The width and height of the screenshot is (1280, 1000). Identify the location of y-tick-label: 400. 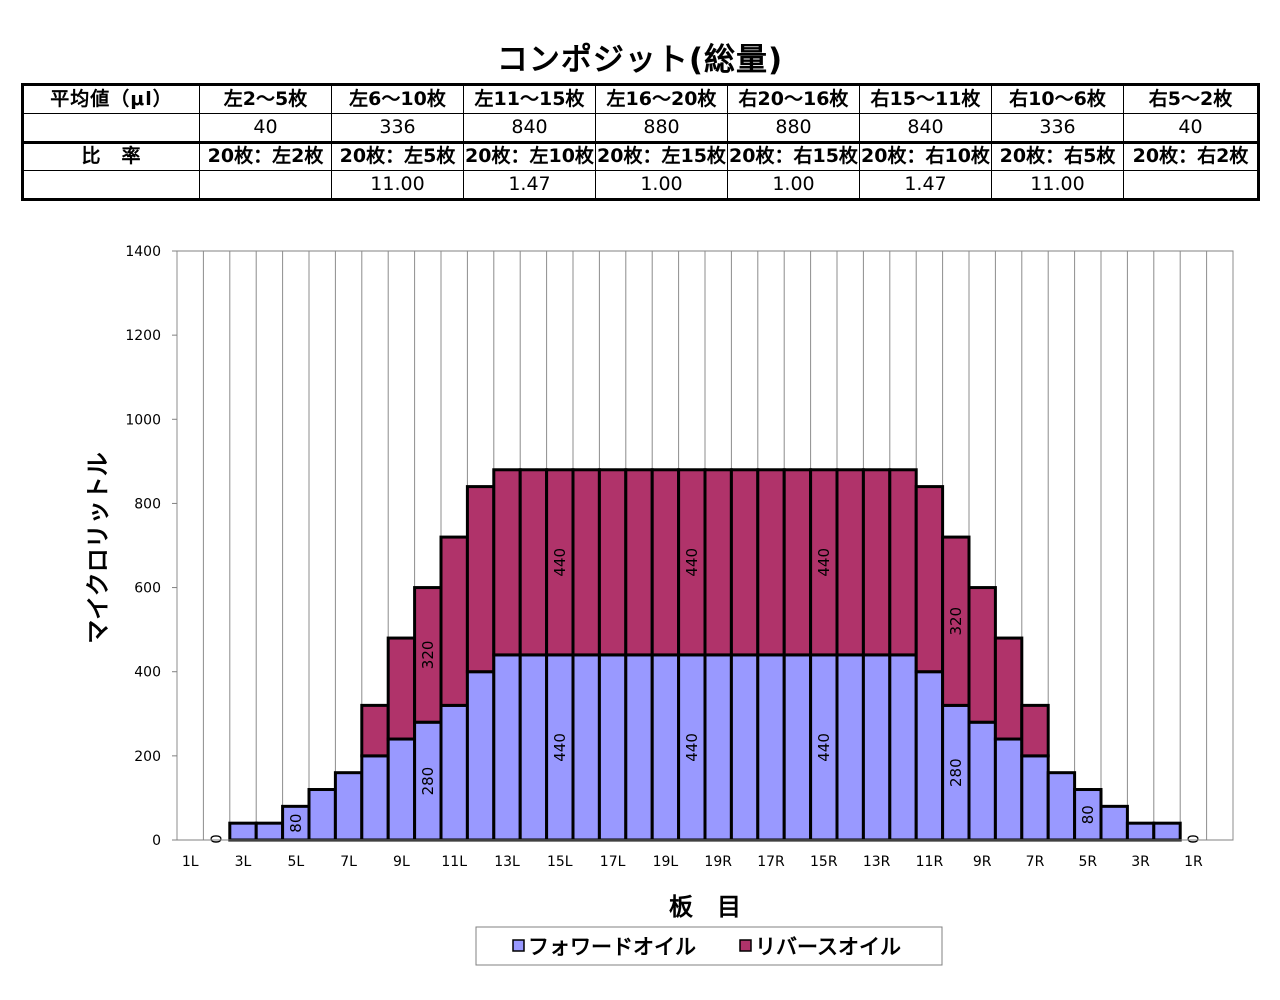
(147, 673).